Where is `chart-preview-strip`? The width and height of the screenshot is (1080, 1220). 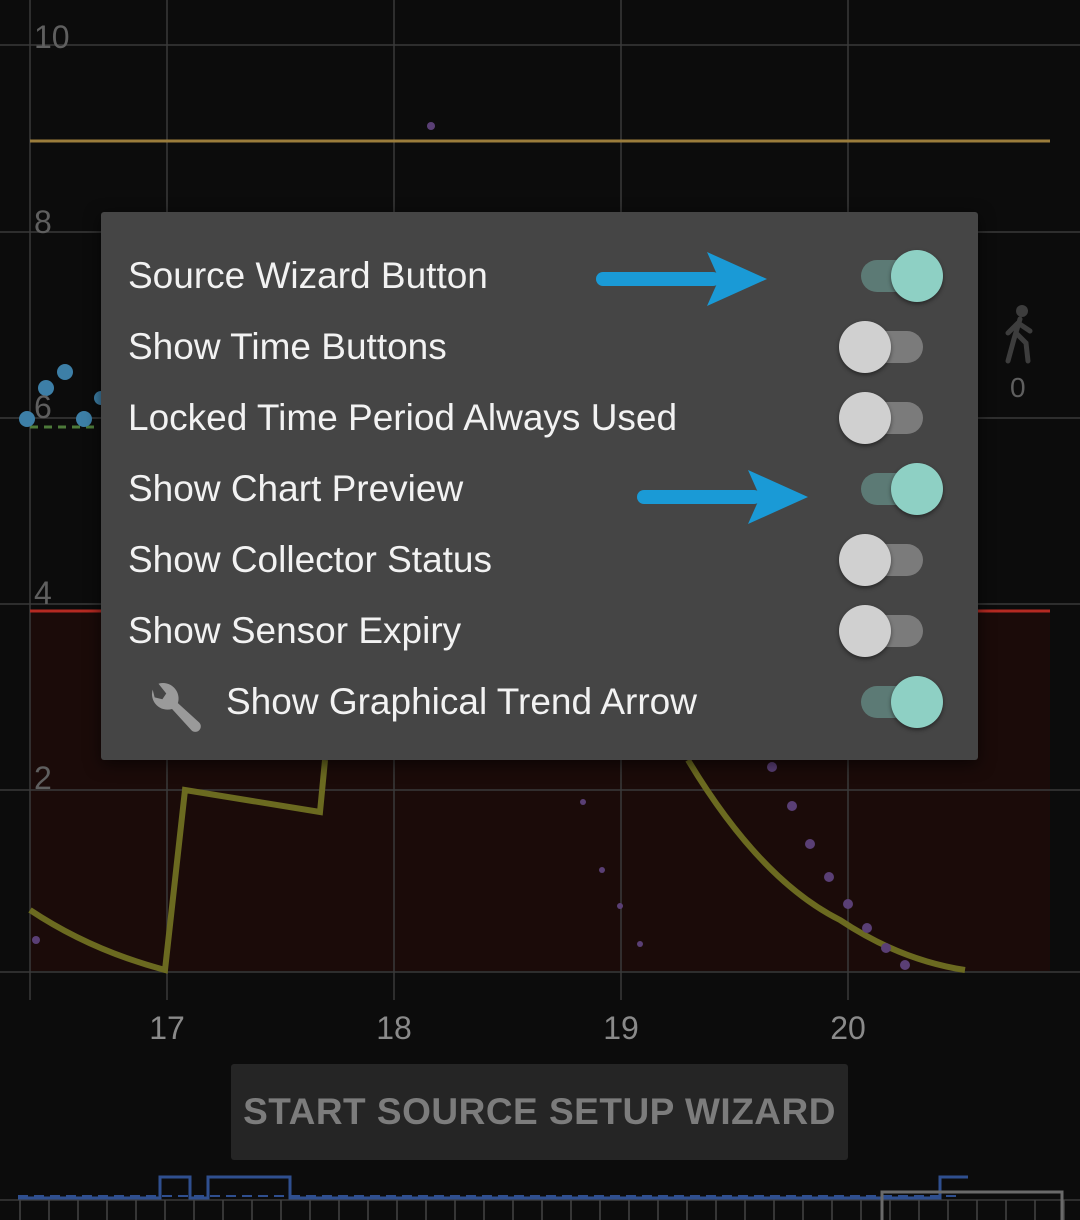 chart-preview-strip is located at coordinates (540, 1197).